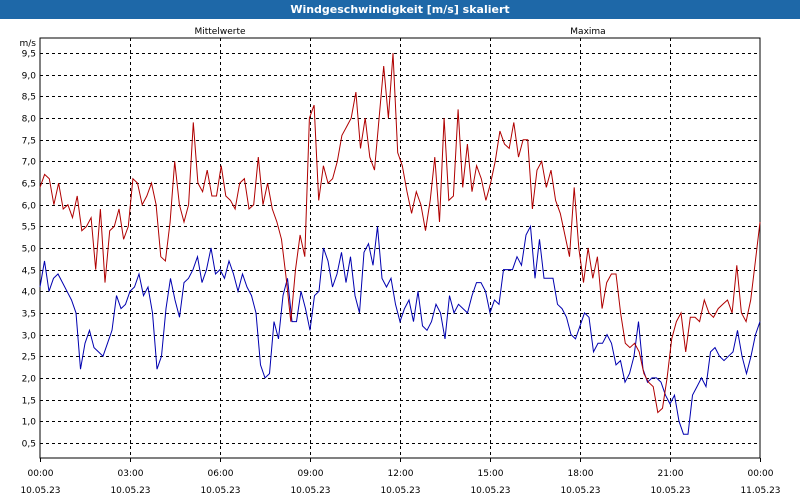 This screenshot has width=800, height=500. What do you see at coordinates (219, 32) in the screenshot?
I see `series-label-mittelwerte: Mittelwerte` at bounding box center [219, 32].